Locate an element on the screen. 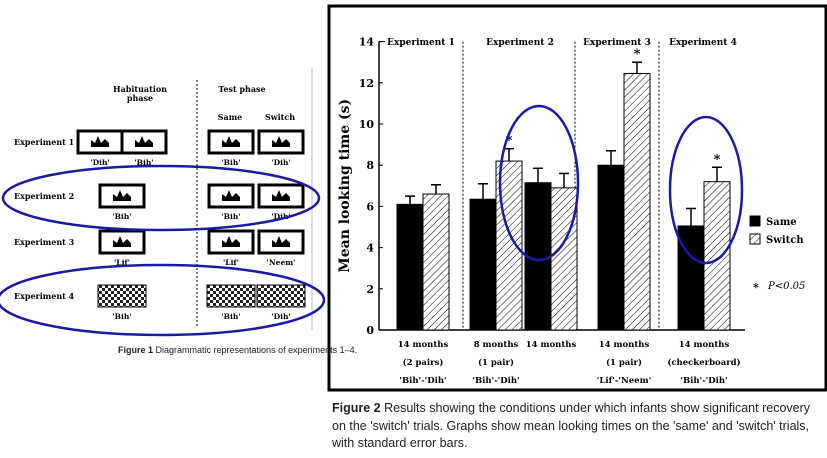 The image size is (827, 458). legend-swatch-same is located at coordinates (755, 221).